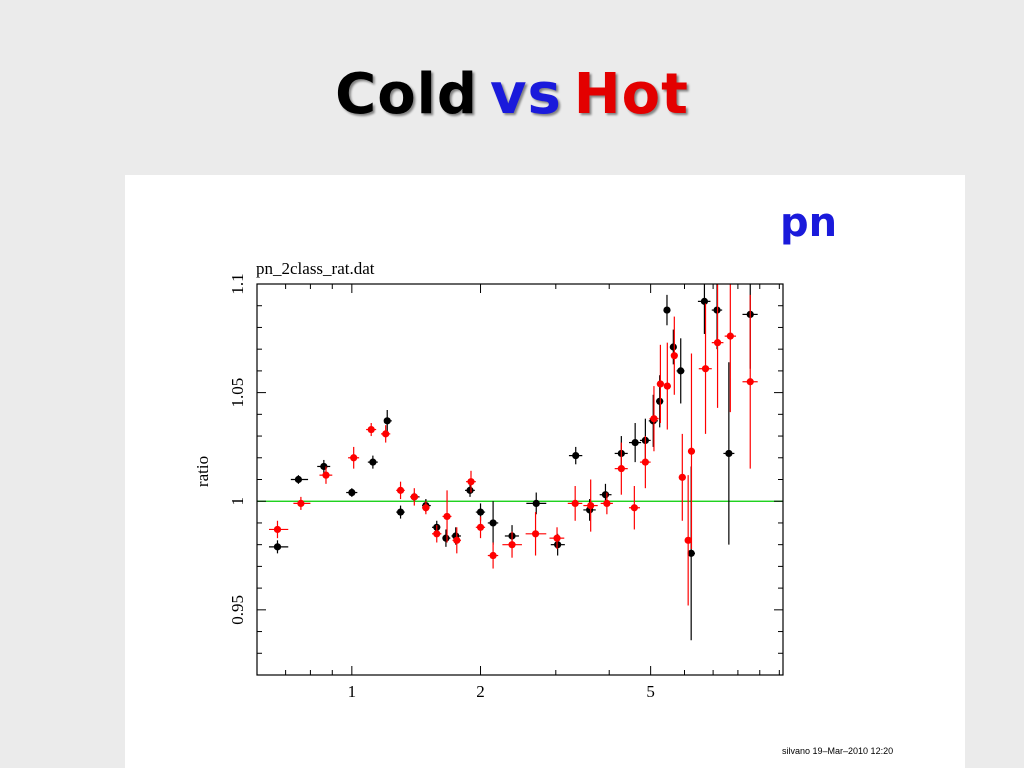 This screenshot has width=1024, height=768. I want to click on y-axis-label: ratio, so click(202, 471).